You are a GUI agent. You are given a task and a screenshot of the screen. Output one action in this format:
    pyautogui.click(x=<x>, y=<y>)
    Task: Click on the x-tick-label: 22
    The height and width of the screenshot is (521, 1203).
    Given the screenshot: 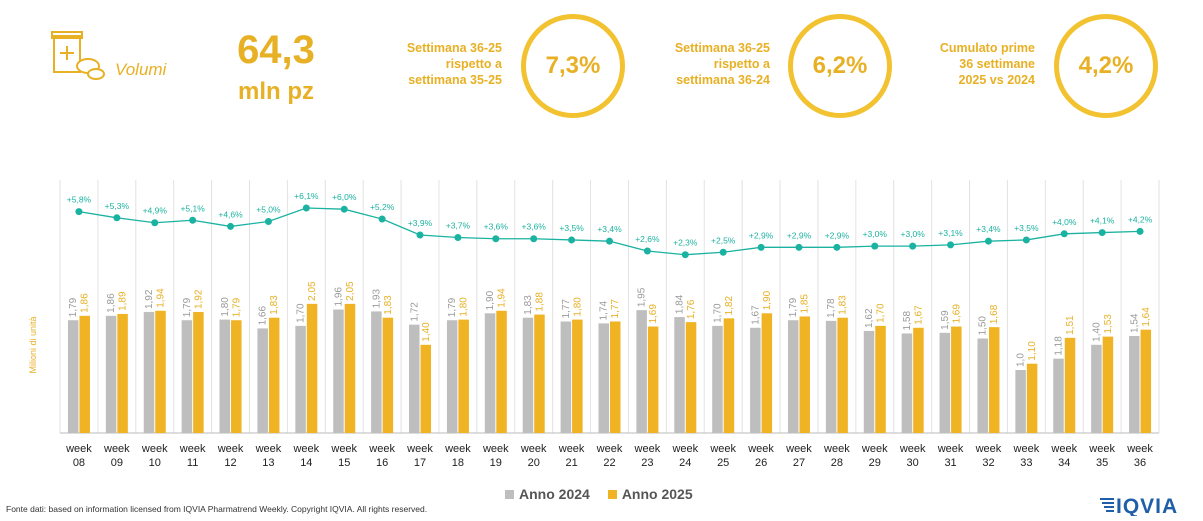 What is the action you would take?
    pyautogui.click(x=609, y=463)
    